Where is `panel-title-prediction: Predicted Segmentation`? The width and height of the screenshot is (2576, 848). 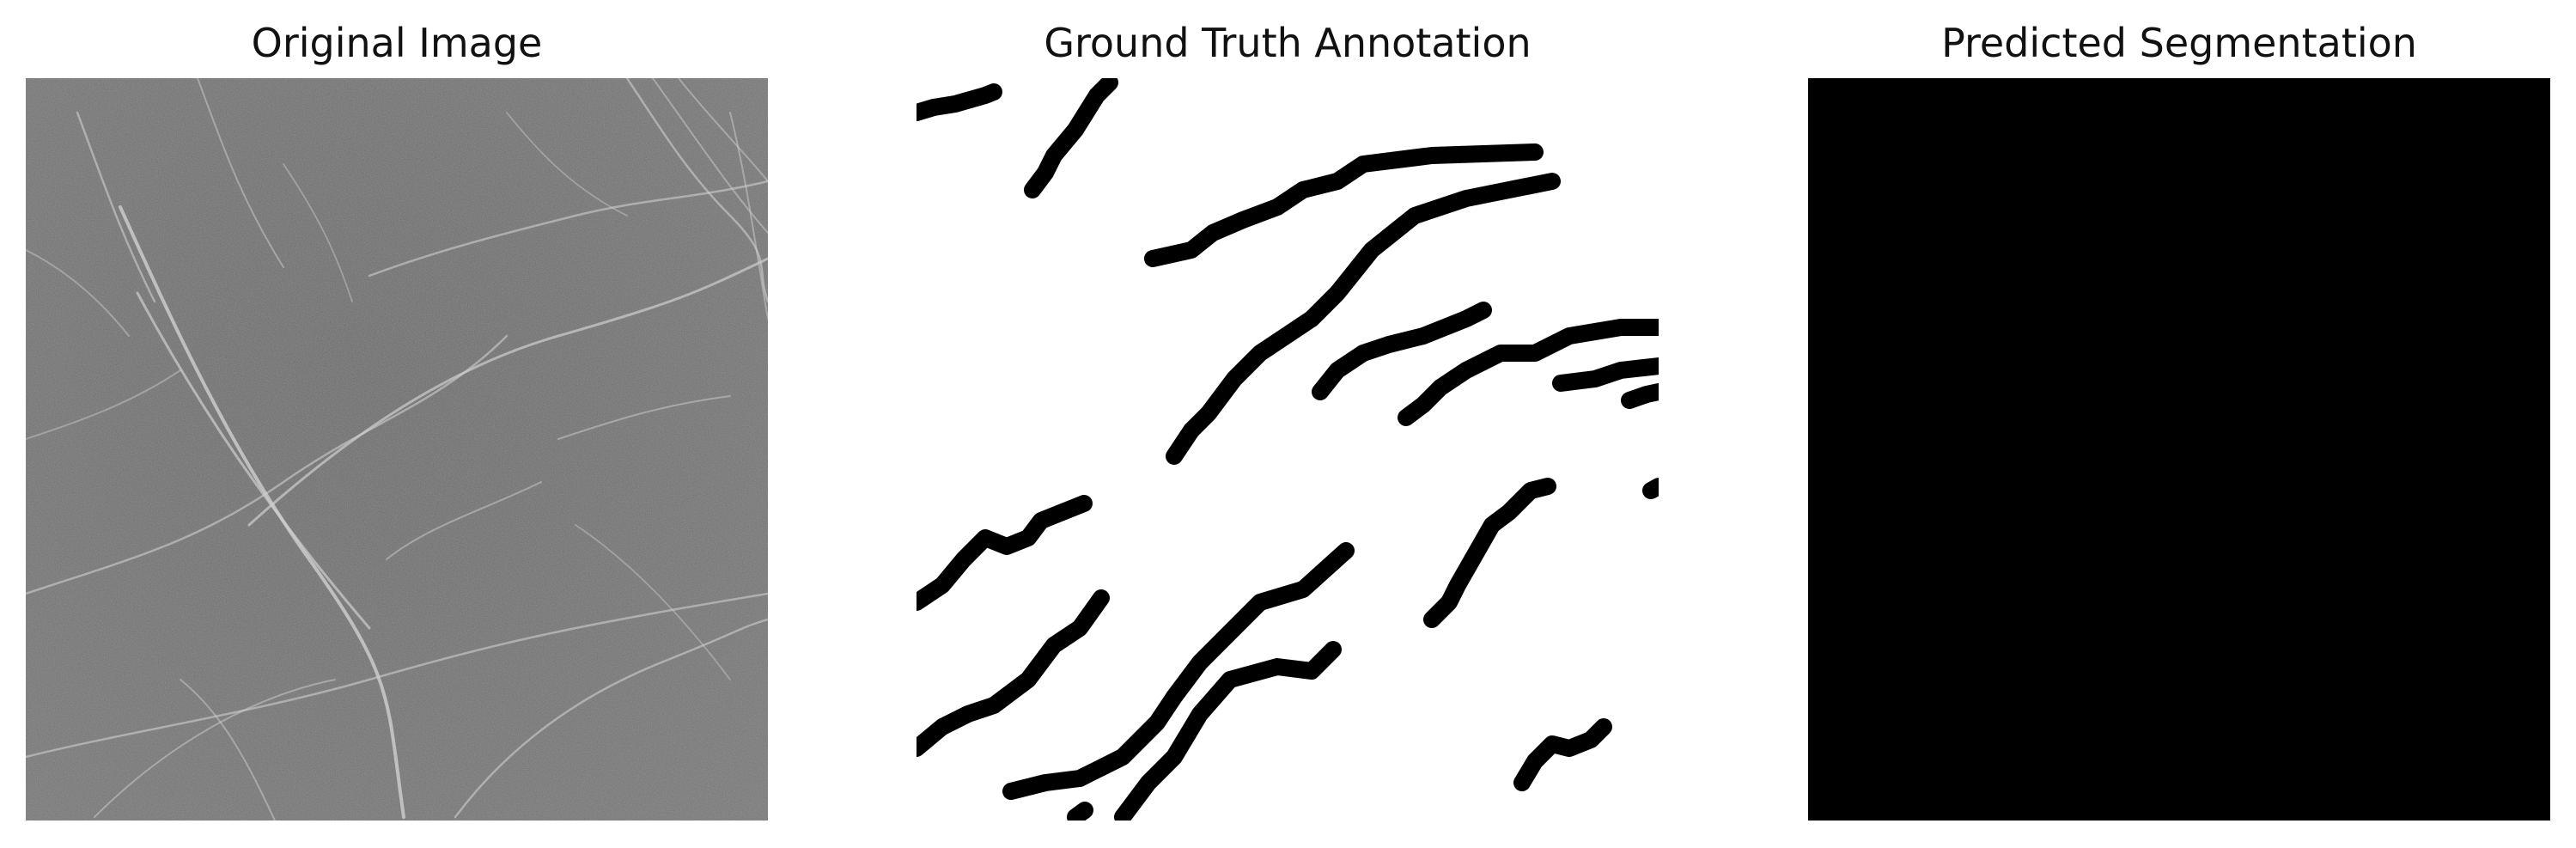
panel-title-prediction: Predicted Segmentation is located at coordinates (2179, 43).